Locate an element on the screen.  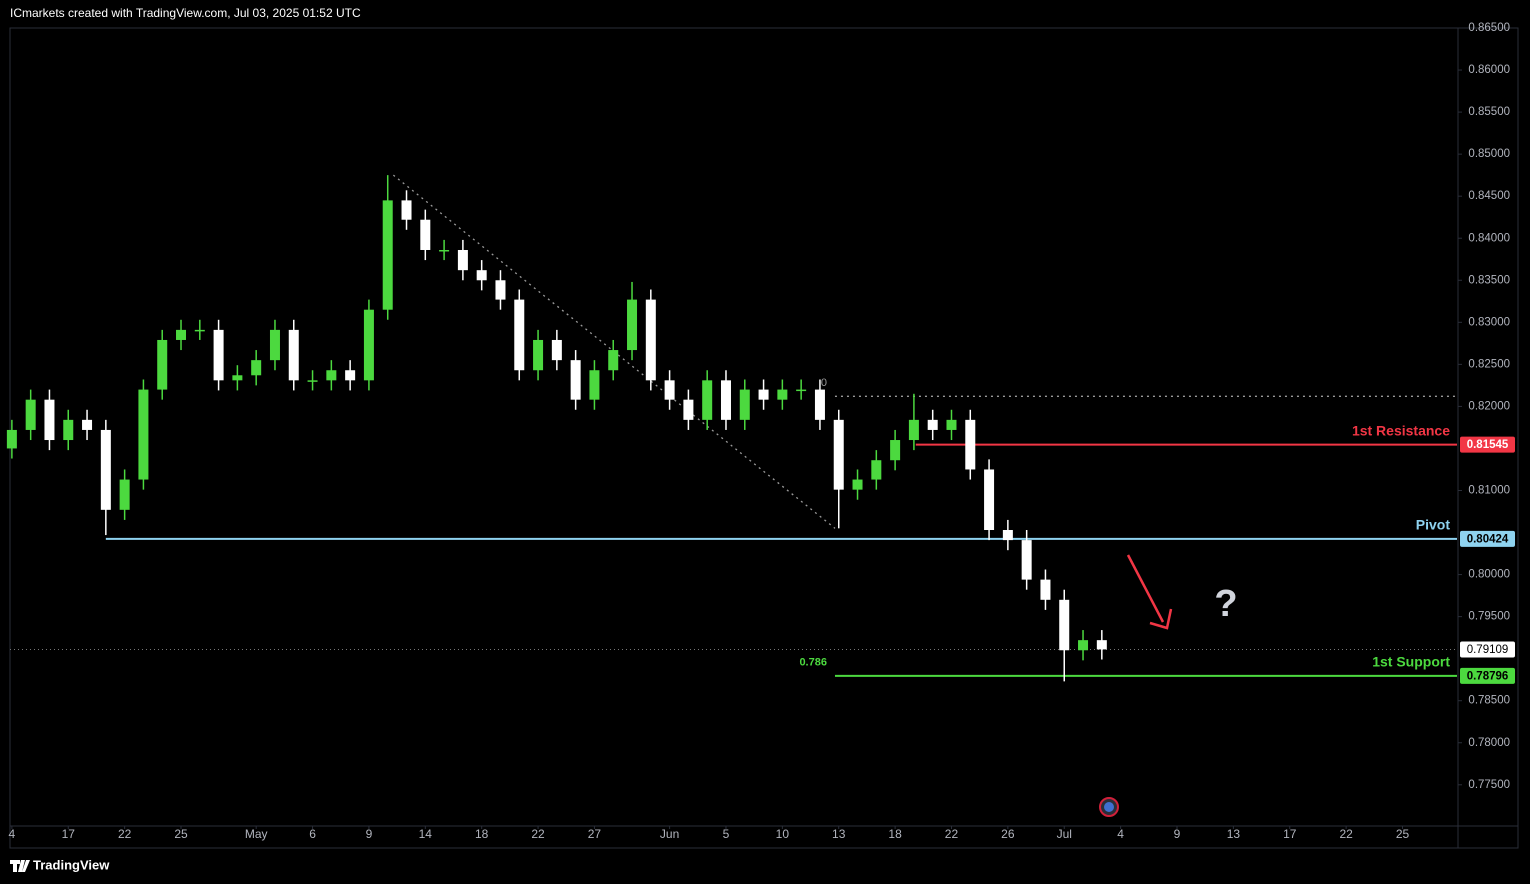
annotation: ? is located at coordinates (1225, 604).